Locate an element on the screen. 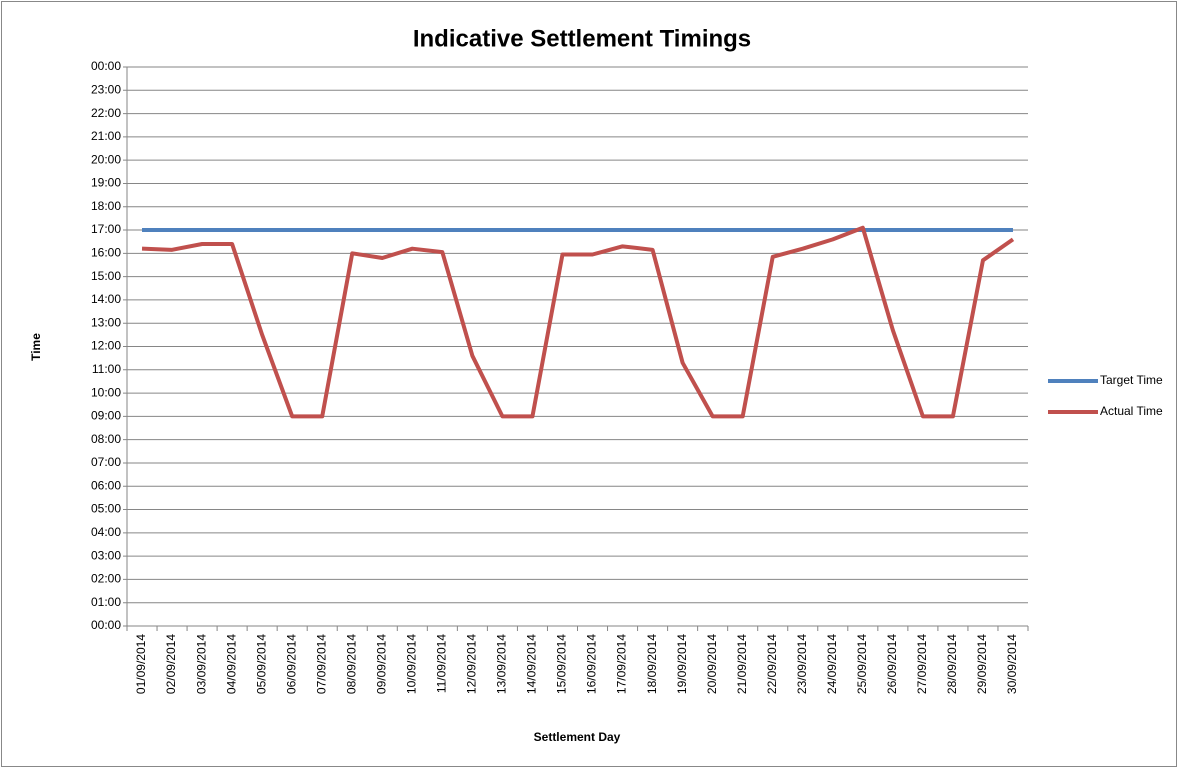  x-tick-label: 10/09/2014 is located at coordinates (411, 664).